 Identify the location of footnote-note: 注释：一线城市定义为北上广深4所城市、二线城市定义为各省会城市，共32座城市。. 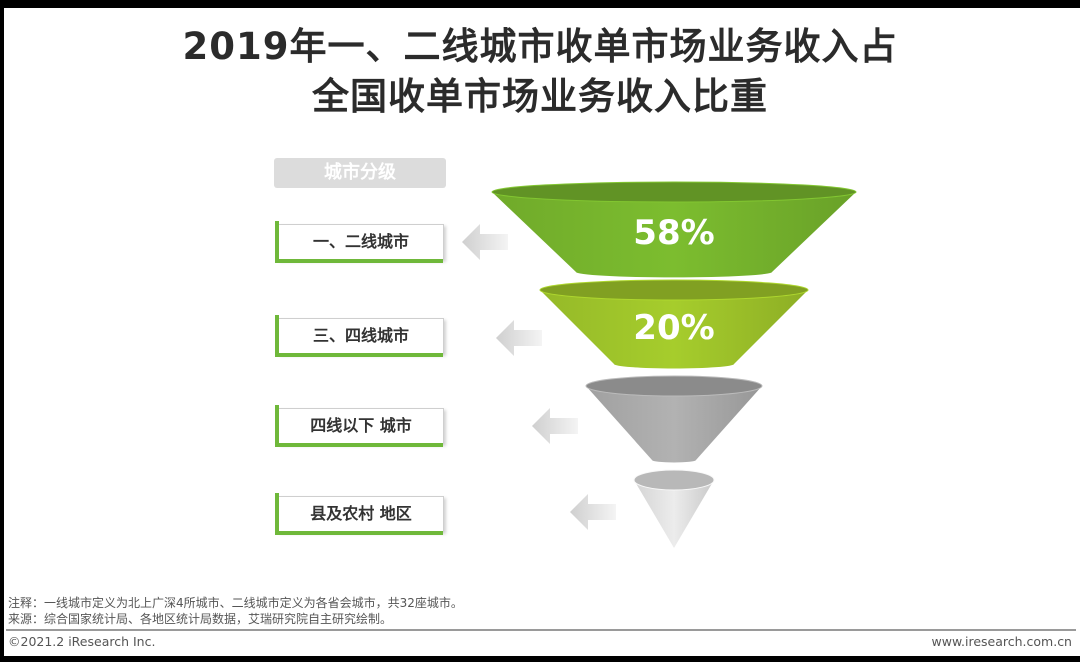
(235, 603).